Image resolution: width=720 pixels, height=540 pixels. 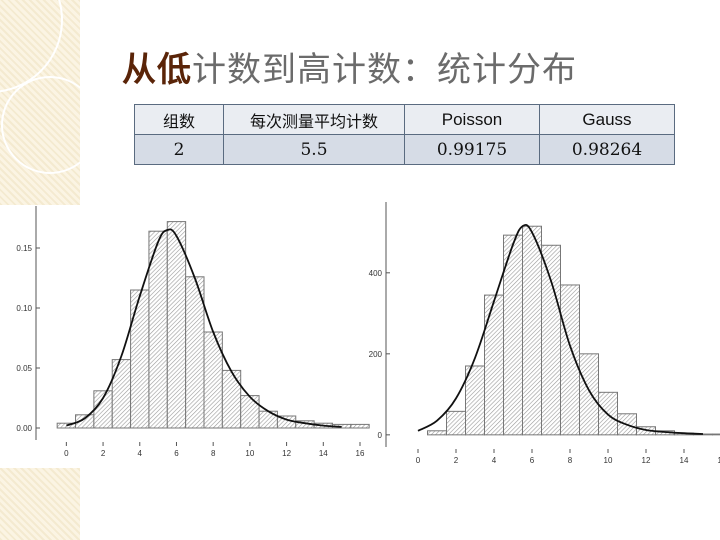 I want to click on cell-group-count: 2, so click(x=179, y=149).